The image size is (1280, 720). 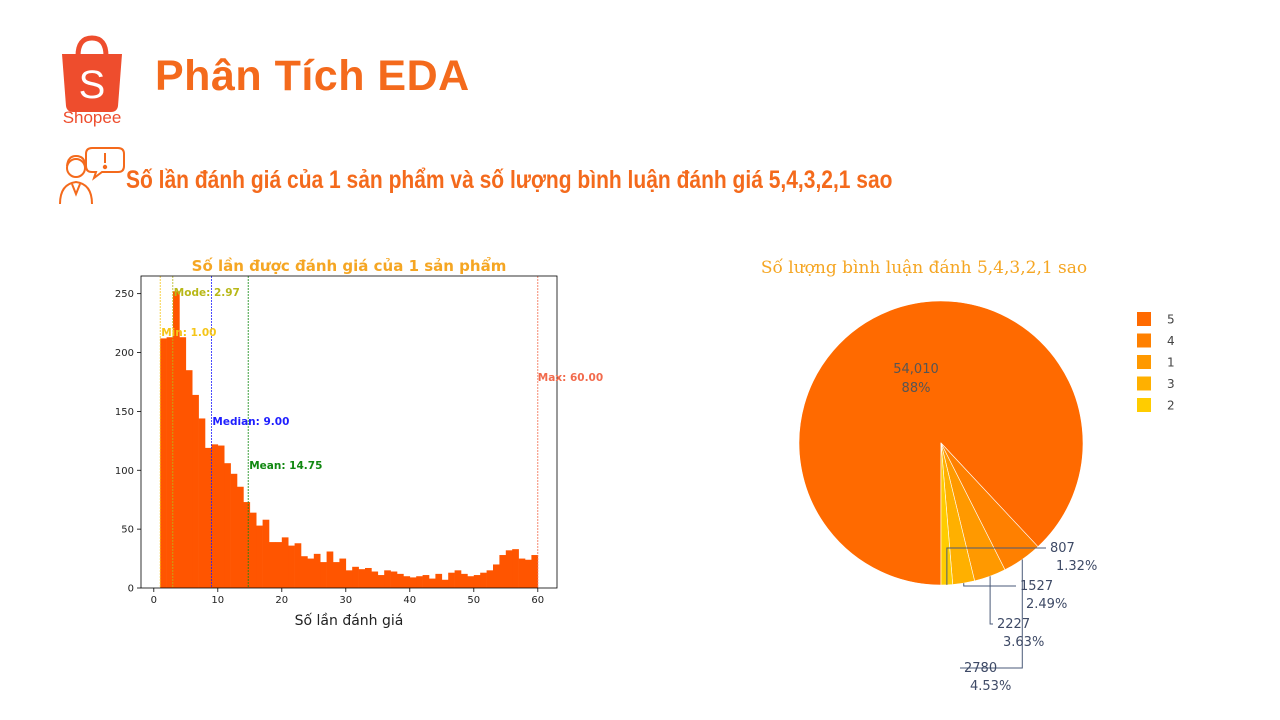 What do you see at coordinates (131, 589) in the screenshot?
I see `y-tick-label: 0` at bounding box center [131, 589].